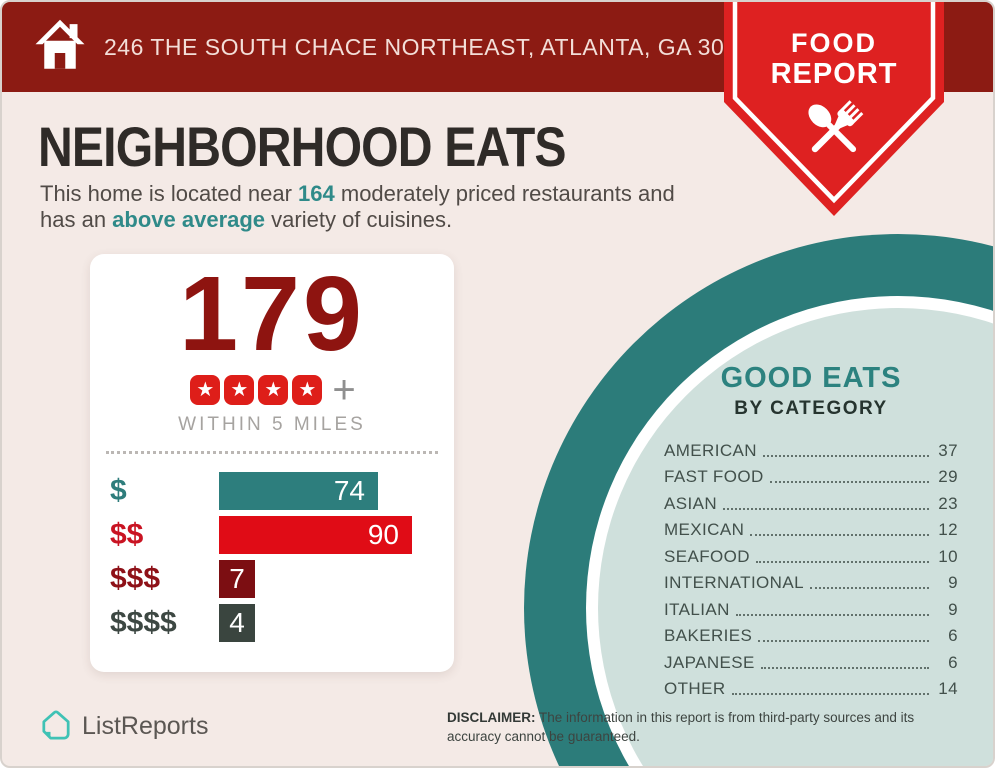  What do you see at coordinates (697, 609) in the screenshot?
I see `category-name: ITALIAN` at bounding box center [697, 609].